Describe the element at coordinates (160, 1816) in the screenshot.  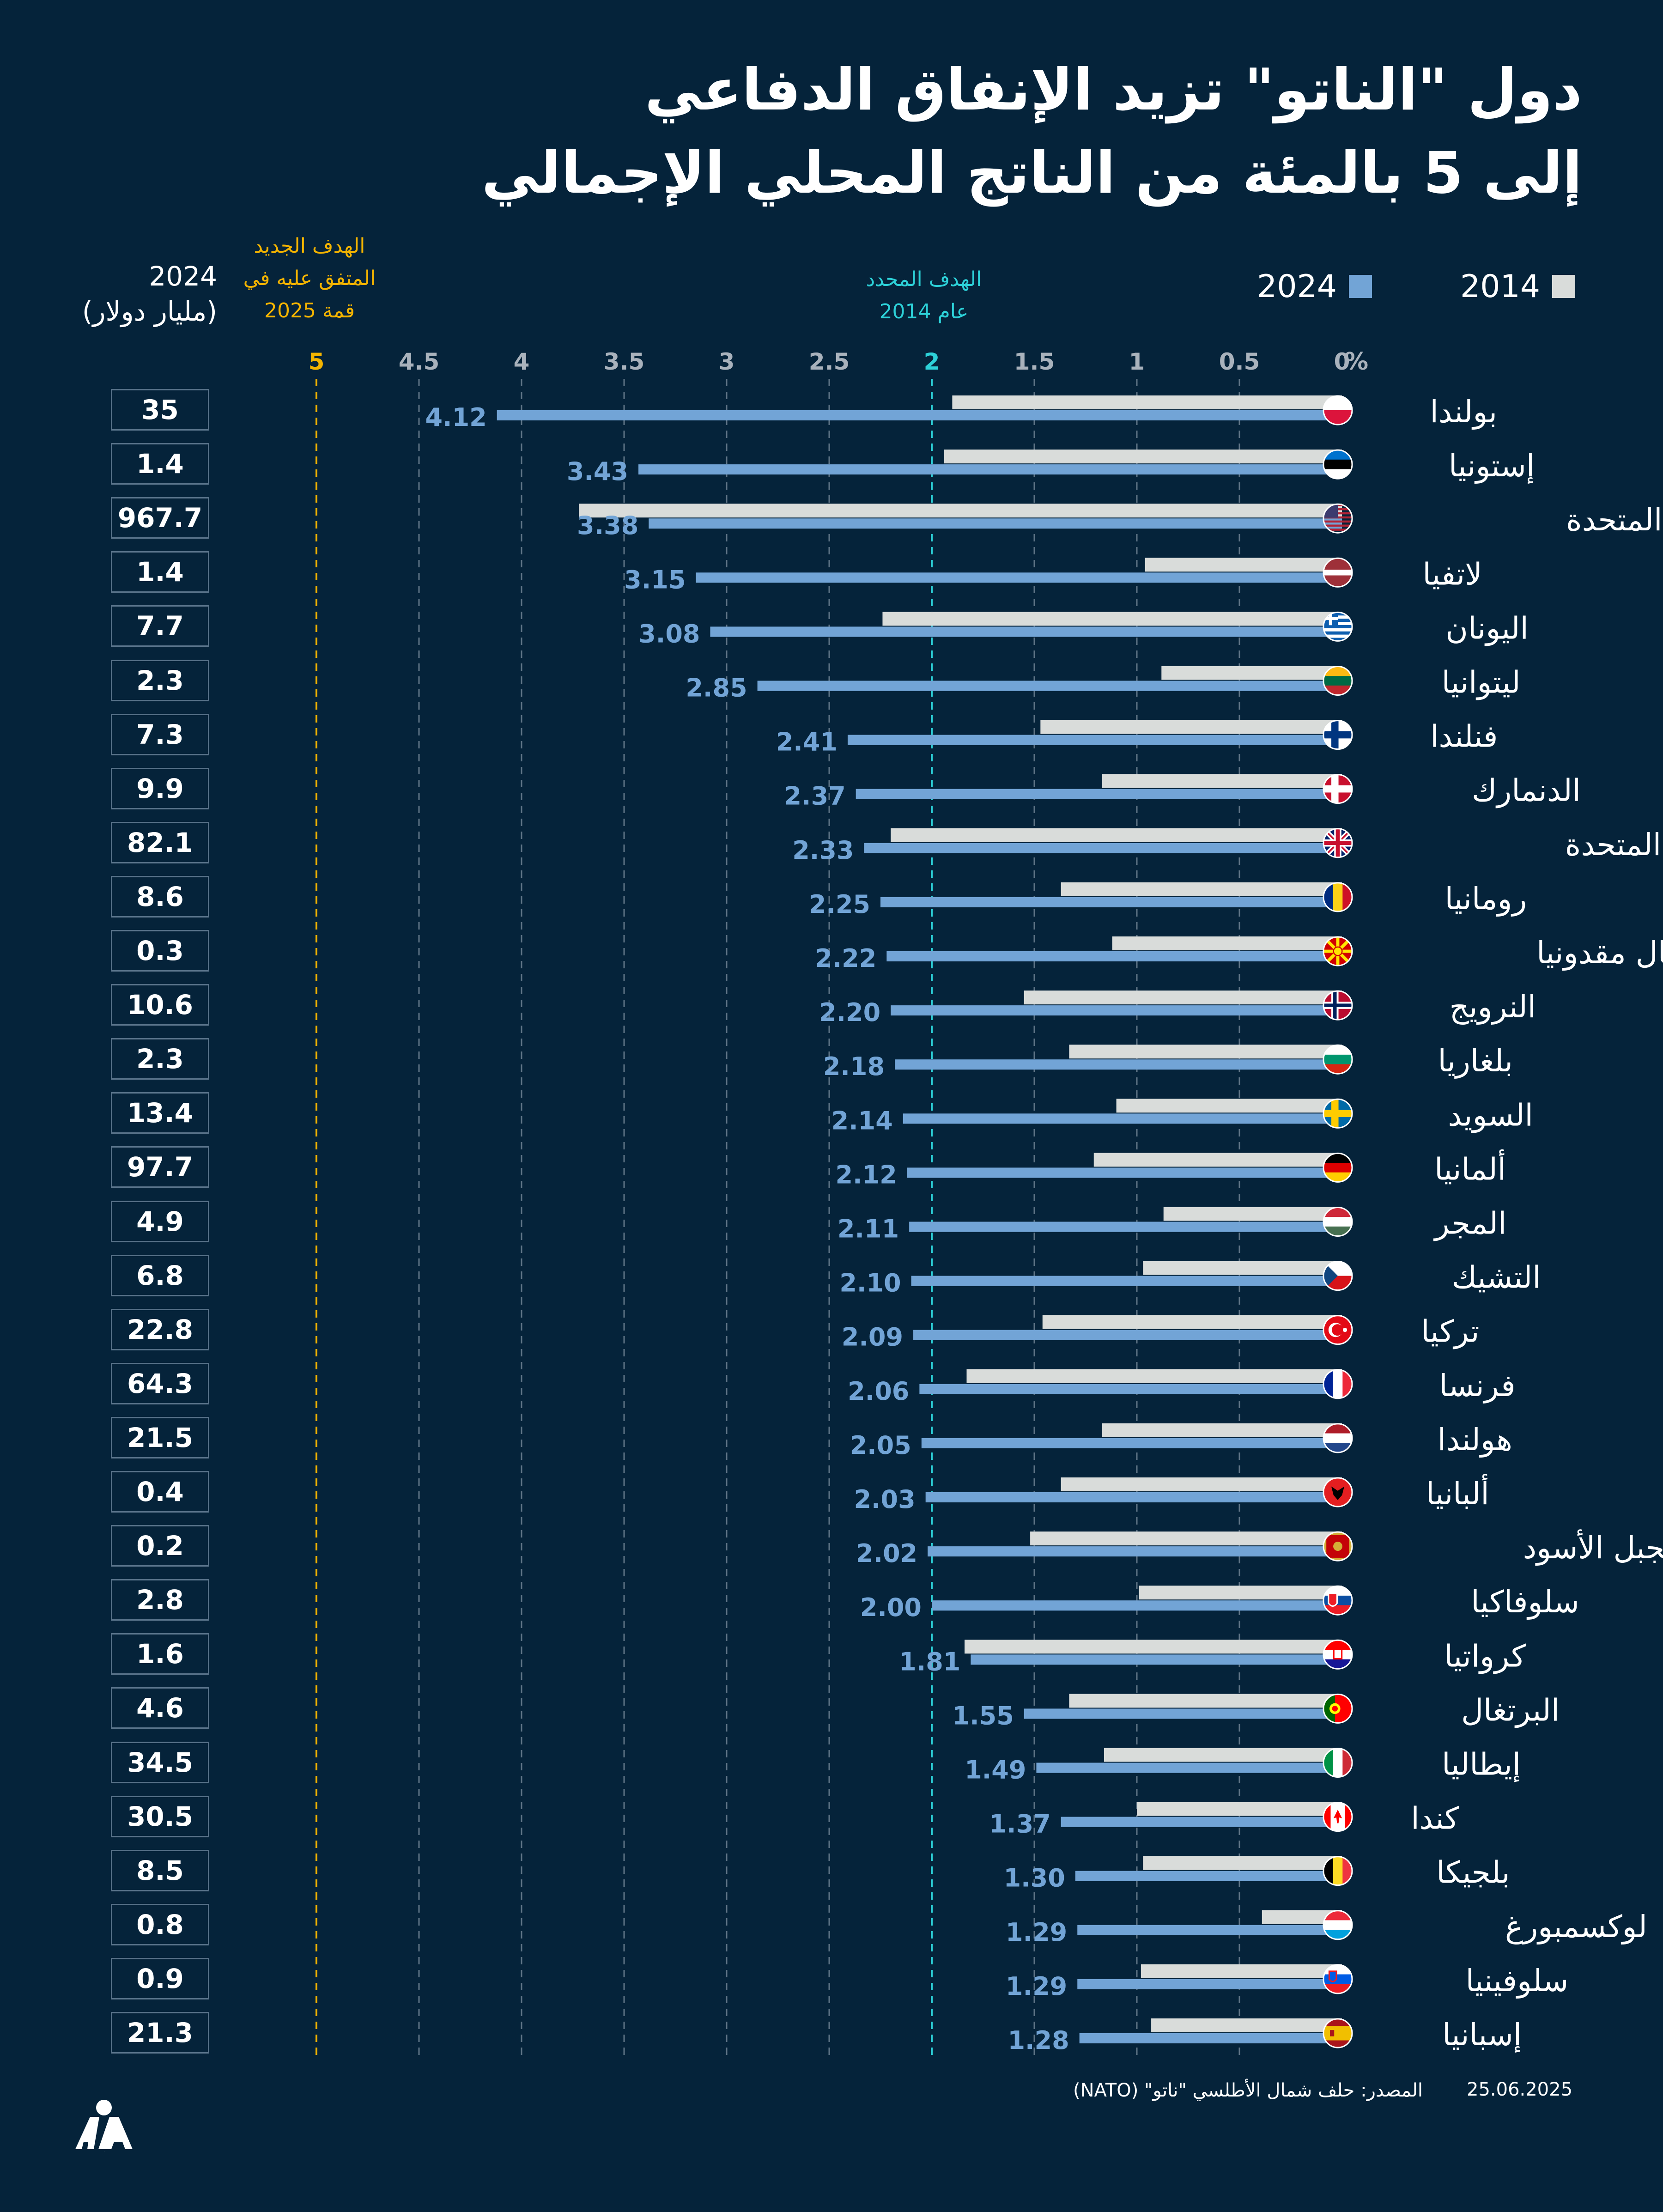
I see `budget-value-box: 30.5` at that location.